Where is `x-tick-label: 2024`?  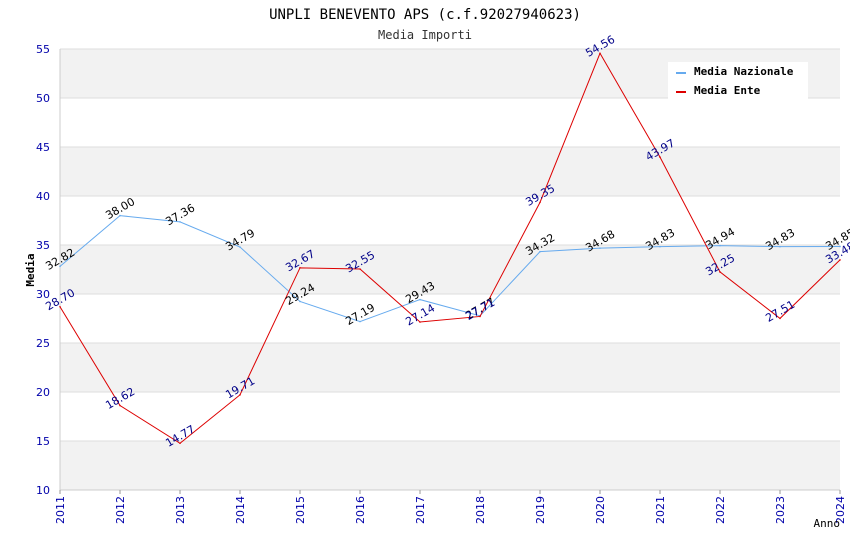
x-tick-label: 2024 is located at coordinates (840, 510).